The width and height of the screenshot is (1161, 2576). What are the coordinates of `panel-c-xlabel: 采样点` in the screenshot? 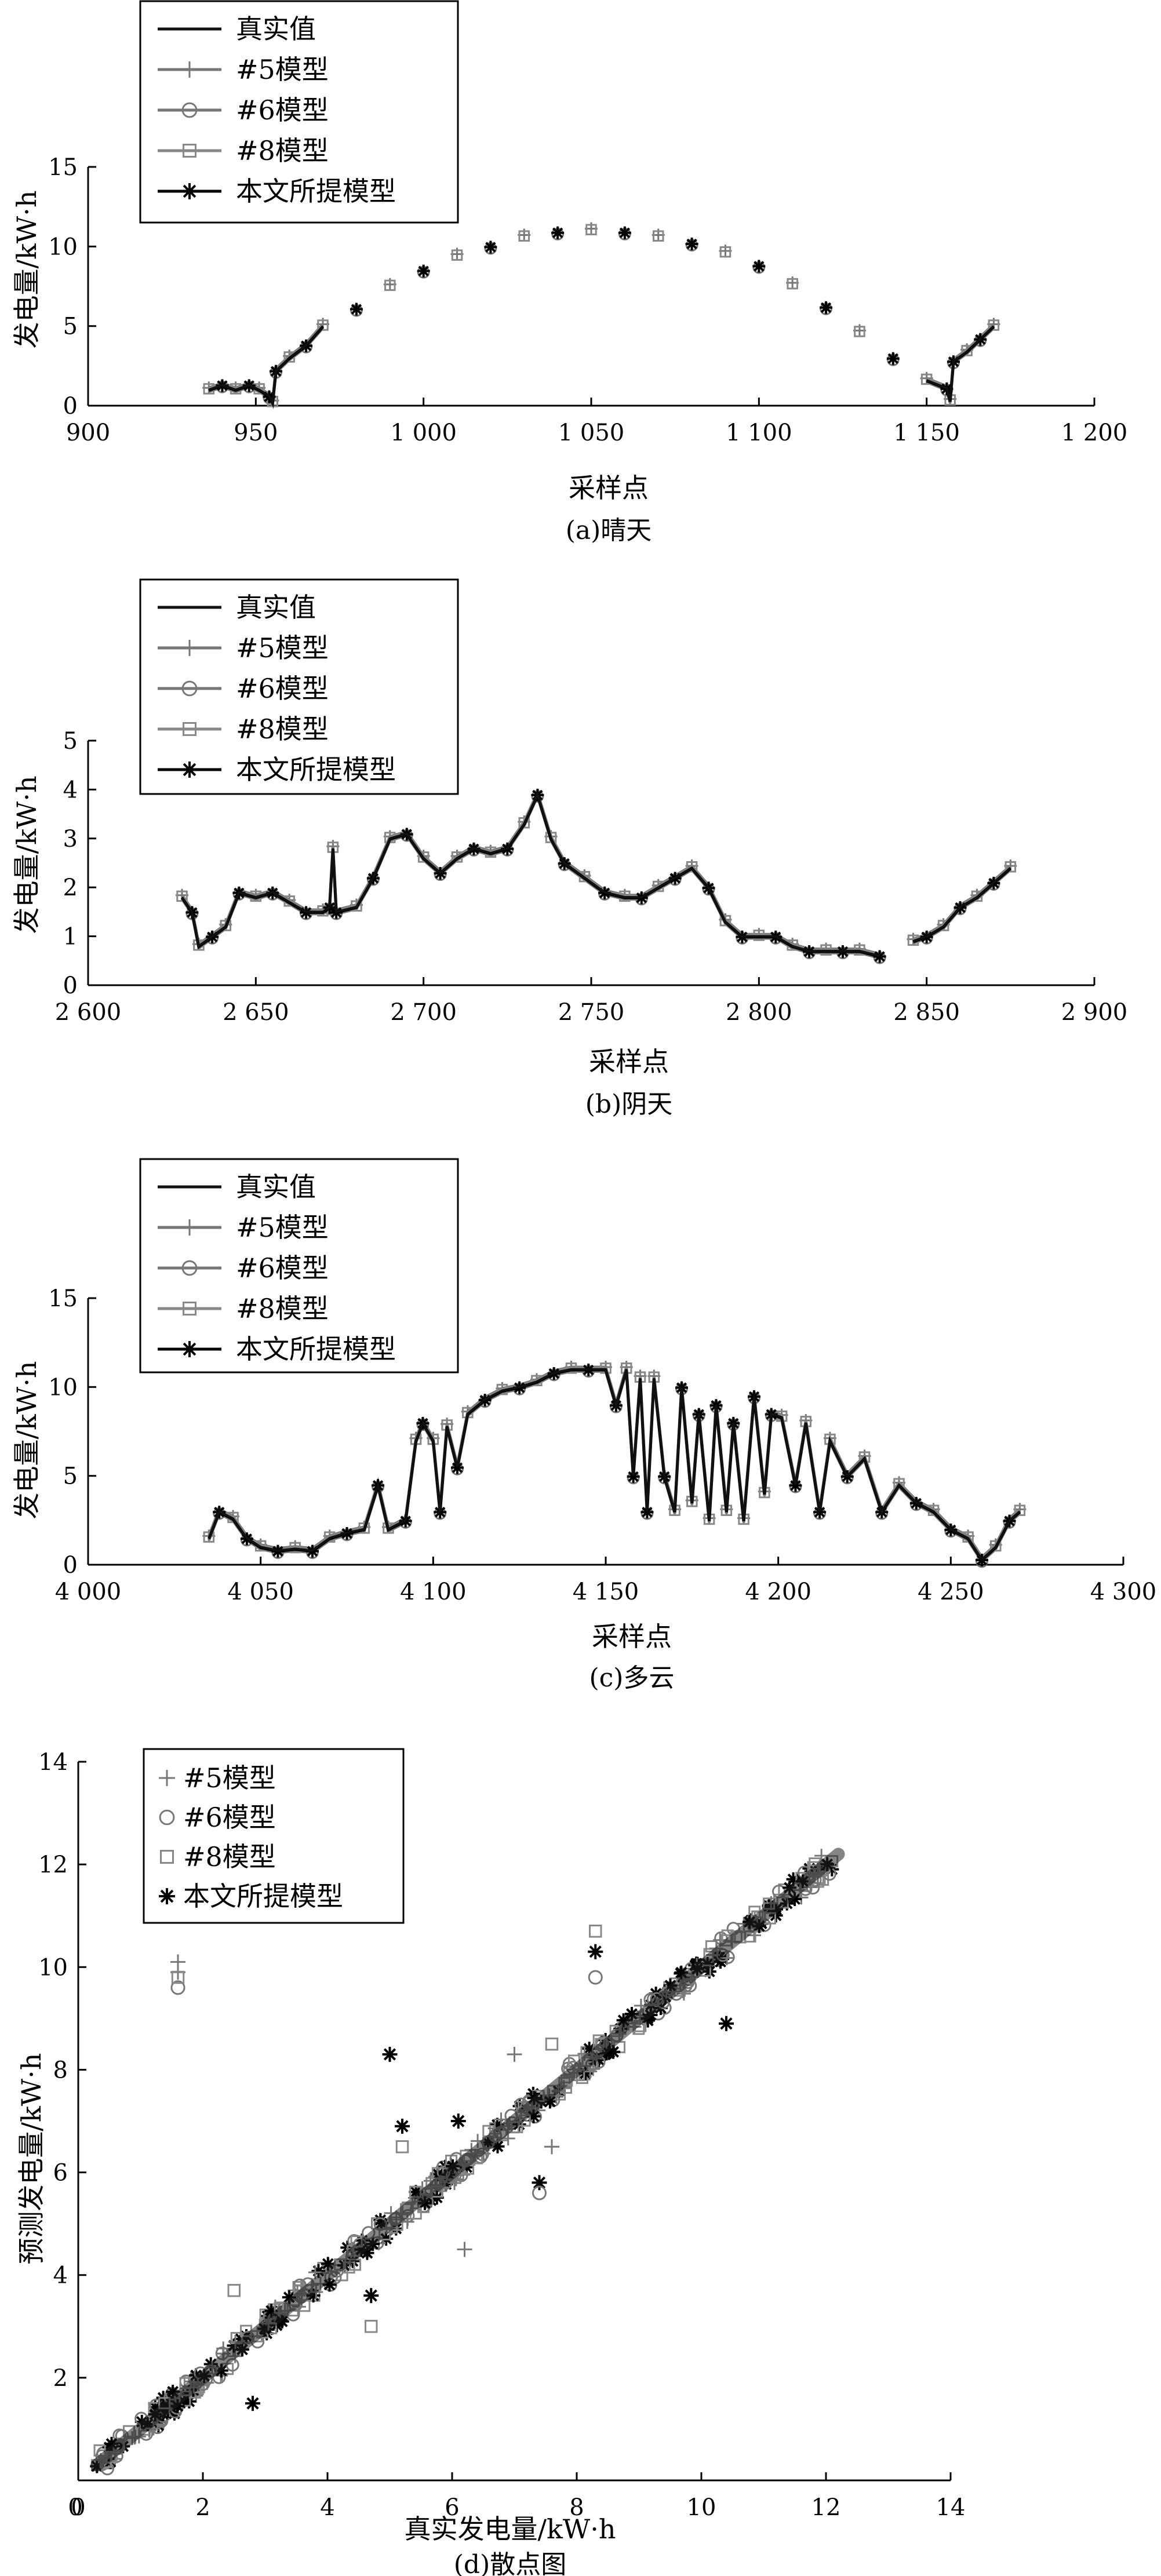 It's located at (632, 1636).